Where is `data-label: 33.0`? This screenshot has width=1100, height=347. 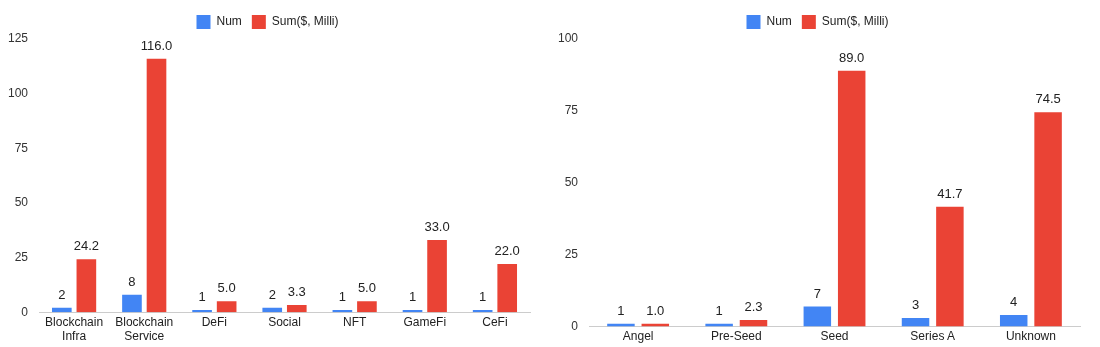
data-label: 33.0 is located at coordinates (437, 227).